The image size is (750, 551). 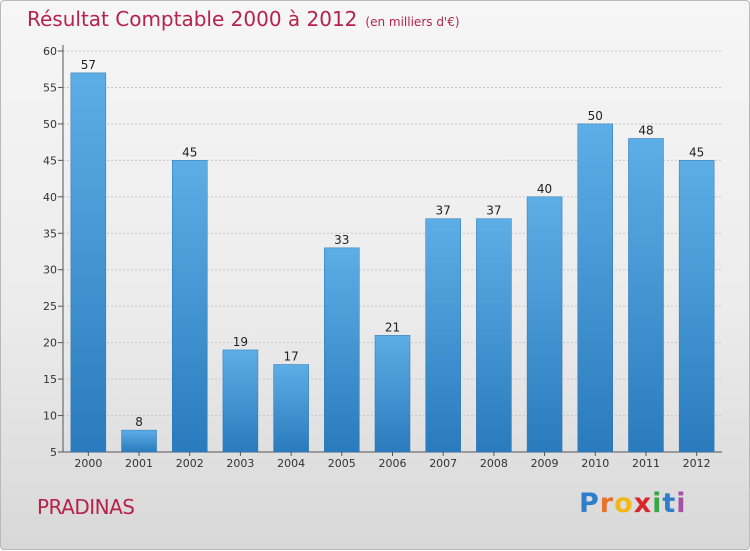 I want to click on data-label: 21, so click(x=392, y=327).